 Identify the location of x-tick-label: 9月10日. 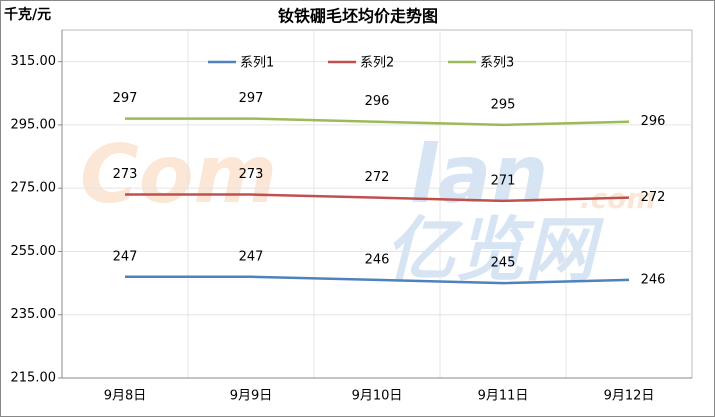
(377, 396).